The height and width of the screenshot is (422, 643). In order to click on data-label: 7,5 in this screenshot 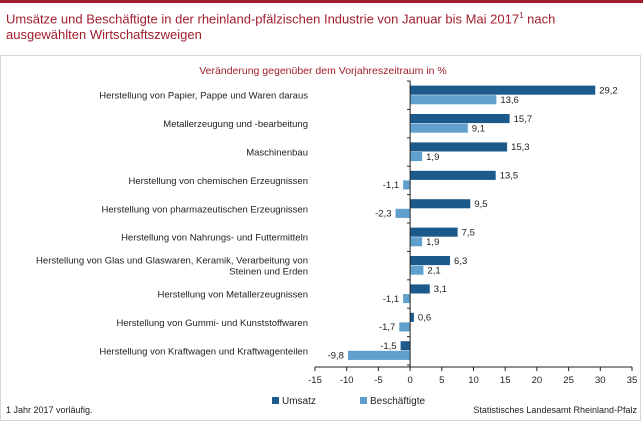, I will do `click(468, 232)`.